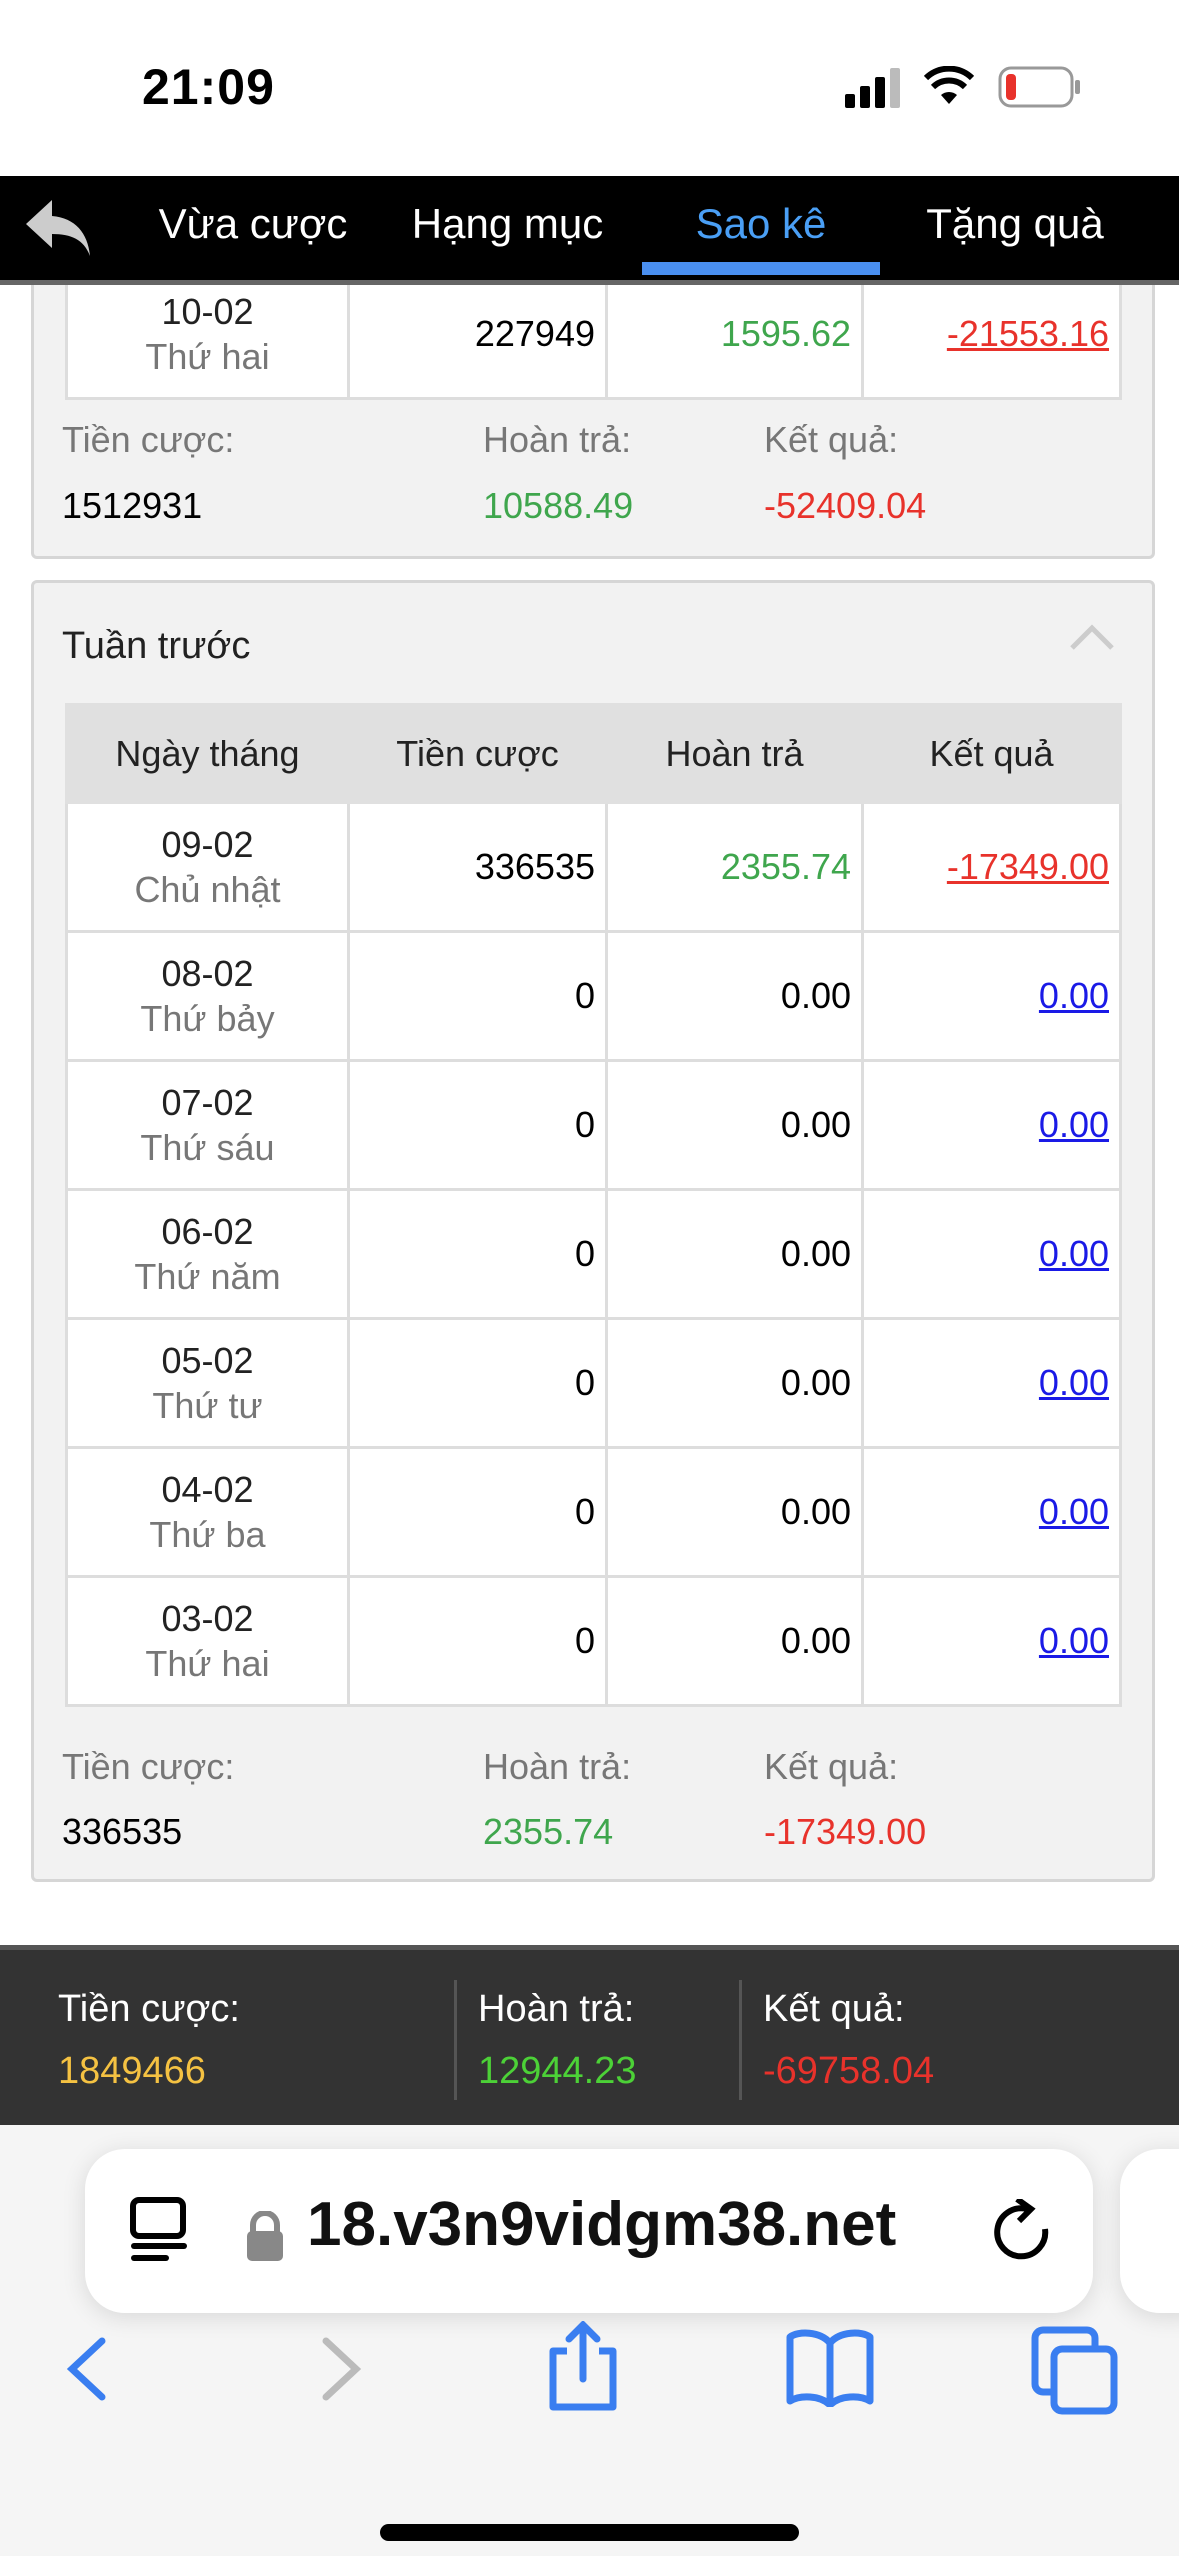  Describe the element at coordinates (207, 1641) in the screenshot. I see `row-date-cell: 03-02 Thứ hai` at that location.